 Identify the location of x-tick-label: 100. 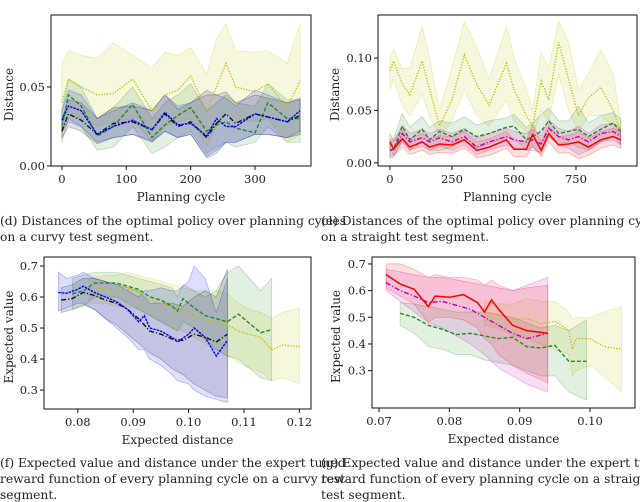
(126, 179).